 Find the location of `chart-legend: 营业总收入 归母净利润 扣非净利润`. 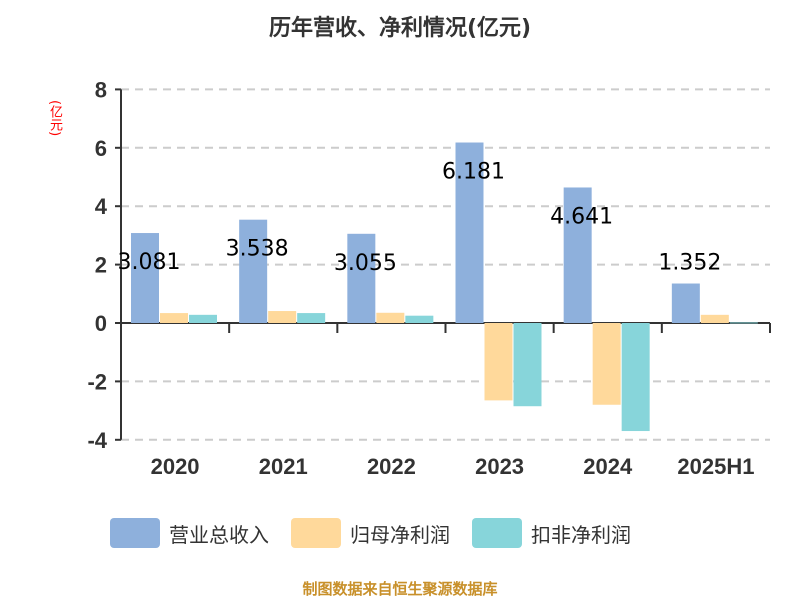

chart-legend: 营业总收入 归母净利润 扣非净利润 is located at coordinates (381, 533).